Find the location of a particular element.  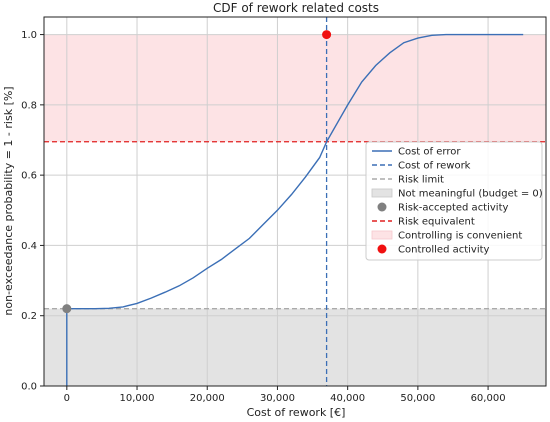

x-tick-label: 40,000 is located at coordinates (347, 398).